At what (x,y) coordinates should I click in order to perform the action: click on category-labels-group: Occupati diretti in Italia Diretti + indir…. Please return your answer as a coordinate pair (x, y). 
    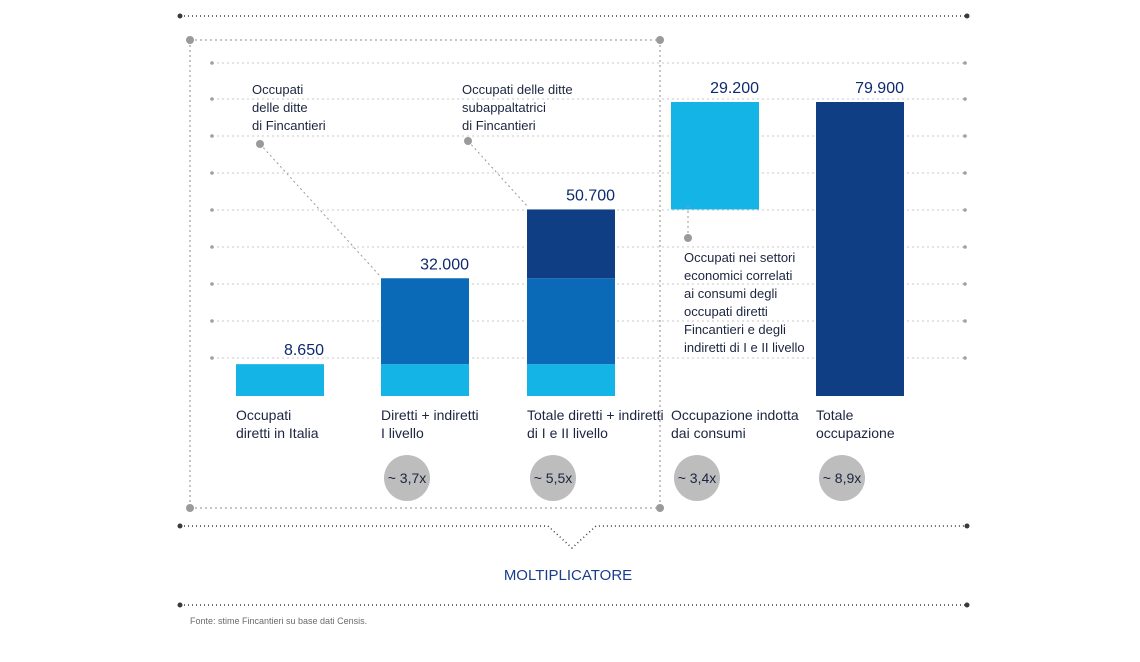
    Looking at the image, I should click on (565, 424).